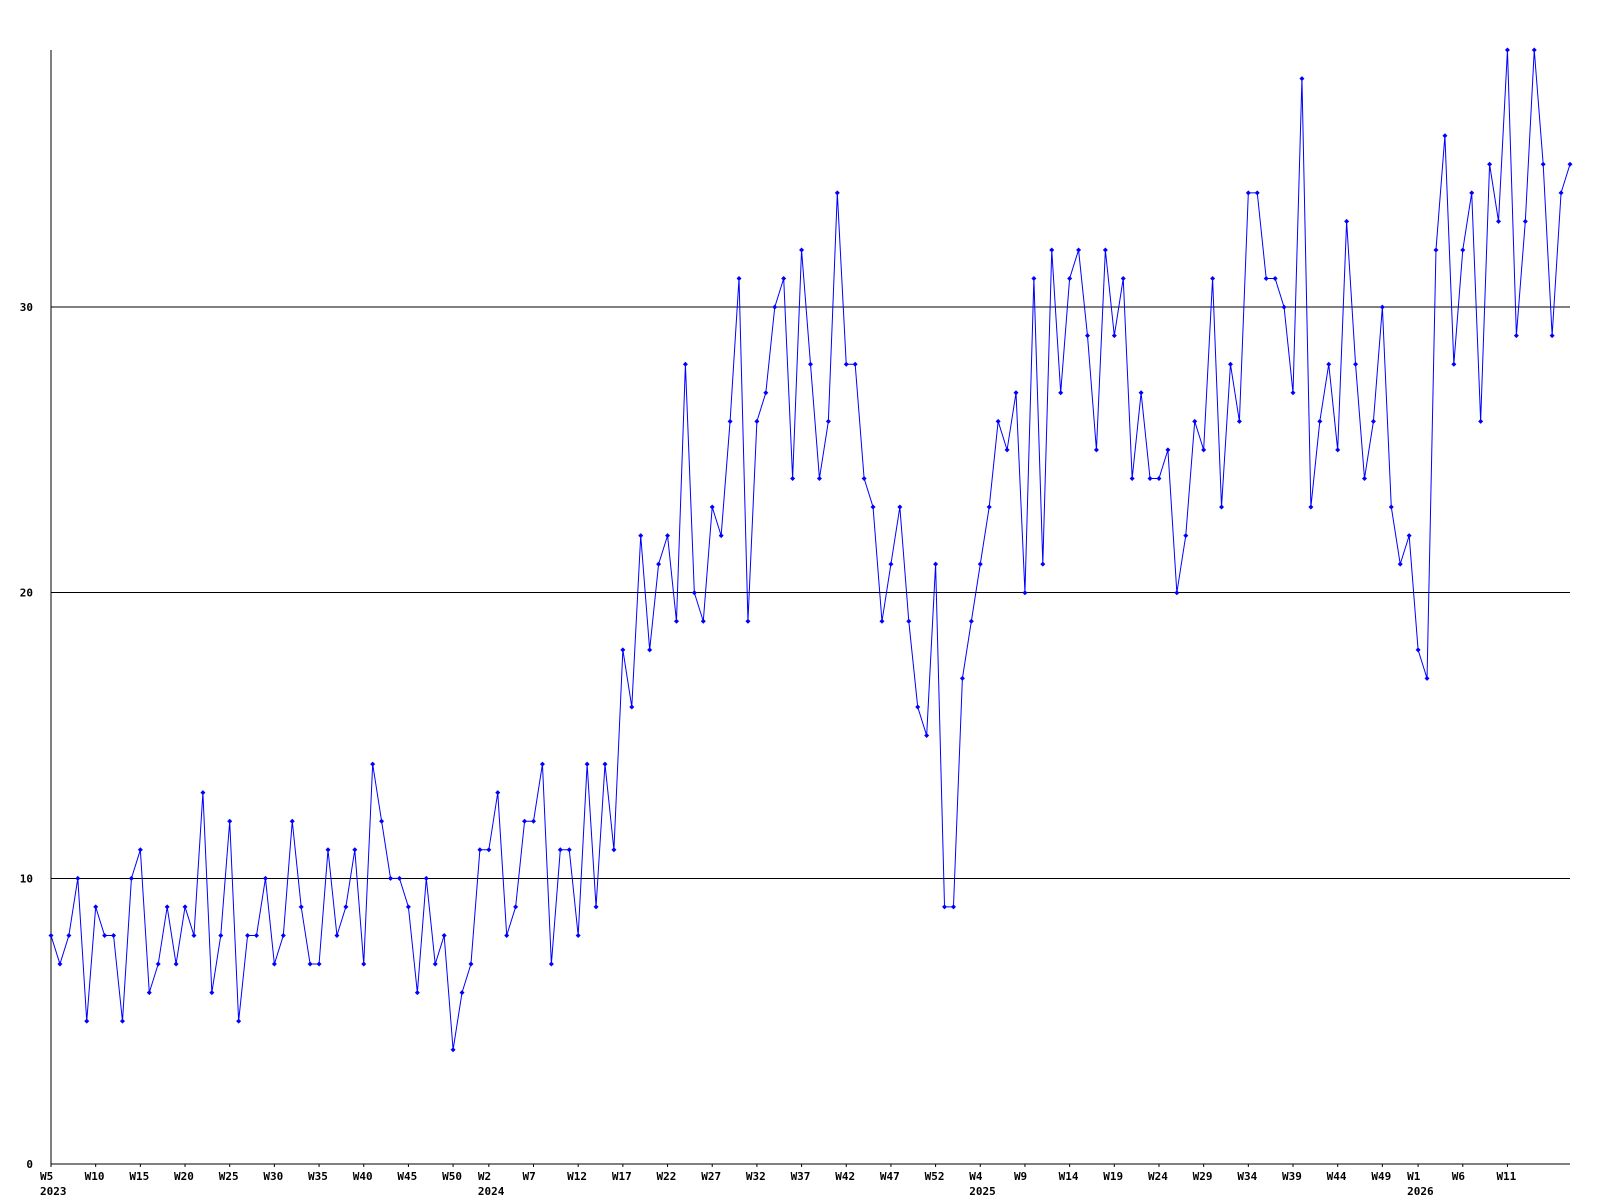  What do you see at coordinates (407, 1176) in the screenshot?
I see `x-tick-label: W45` at bounding box center [407, 1176].